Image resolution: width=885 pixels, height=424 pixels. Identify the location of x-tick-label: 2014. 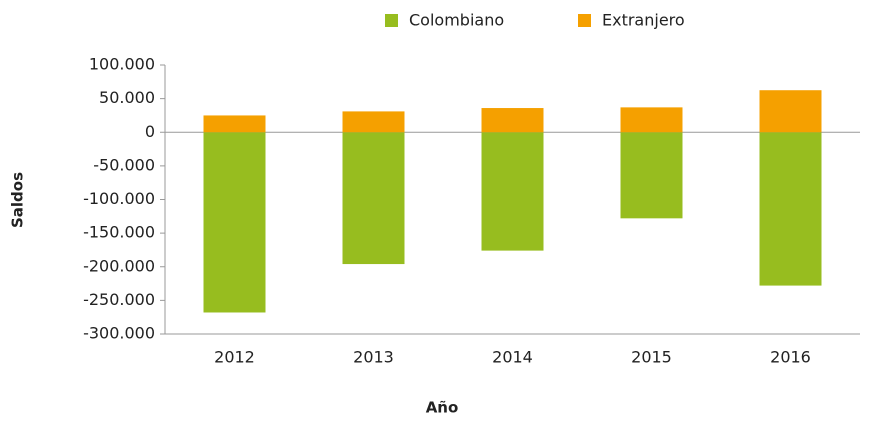
(512, 357).